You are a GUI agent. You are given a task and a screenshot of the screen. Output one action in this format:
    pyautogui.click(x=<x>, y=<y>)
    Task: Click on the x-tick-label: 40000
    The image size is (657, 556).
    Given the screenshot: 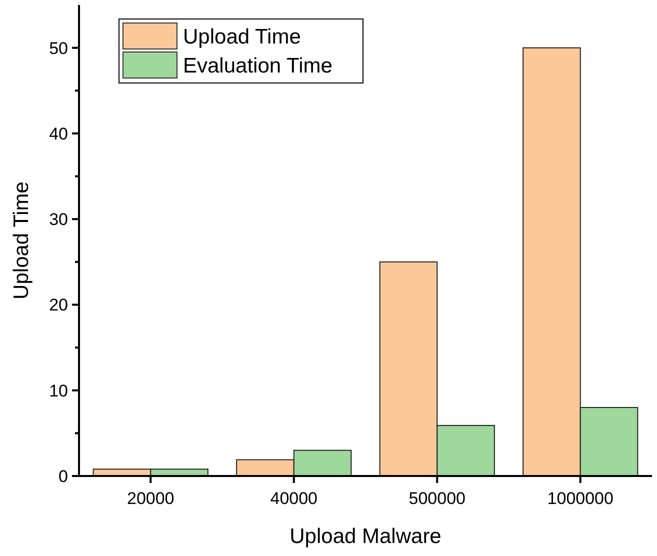 What is the action you would take?
    pyautogui.click(x=294, y=498)
    